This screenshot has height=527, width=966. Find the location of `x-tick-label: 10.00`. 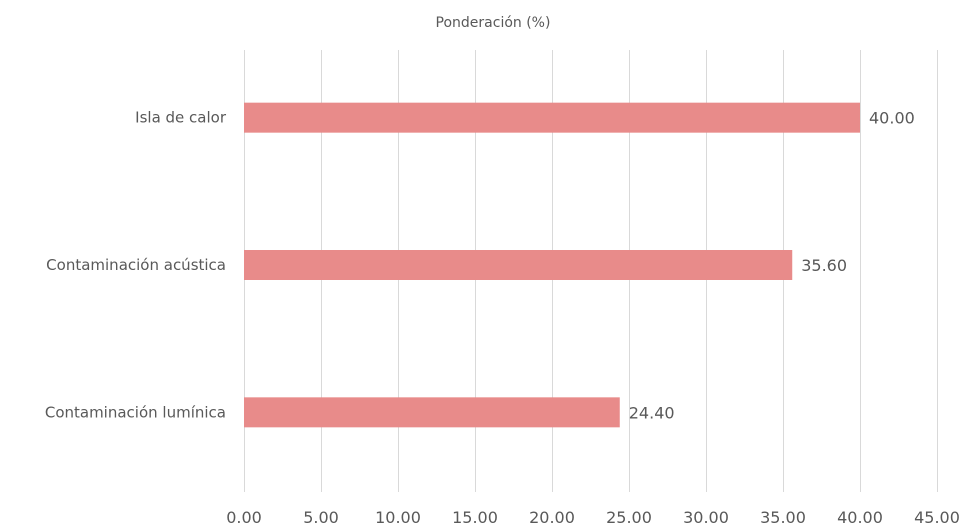

x-tick-label: 10.00 is located at coordinates (398, 517).